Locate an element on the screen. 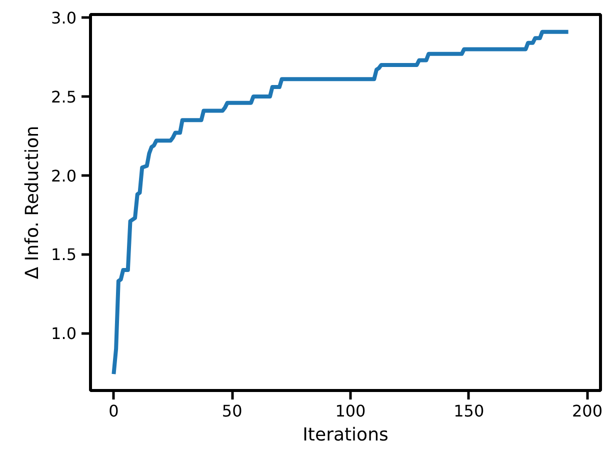 Image resolution: width=616 pixels, height=464 pixels. x-tick-label: 150 is located at coordinates (469, 411).